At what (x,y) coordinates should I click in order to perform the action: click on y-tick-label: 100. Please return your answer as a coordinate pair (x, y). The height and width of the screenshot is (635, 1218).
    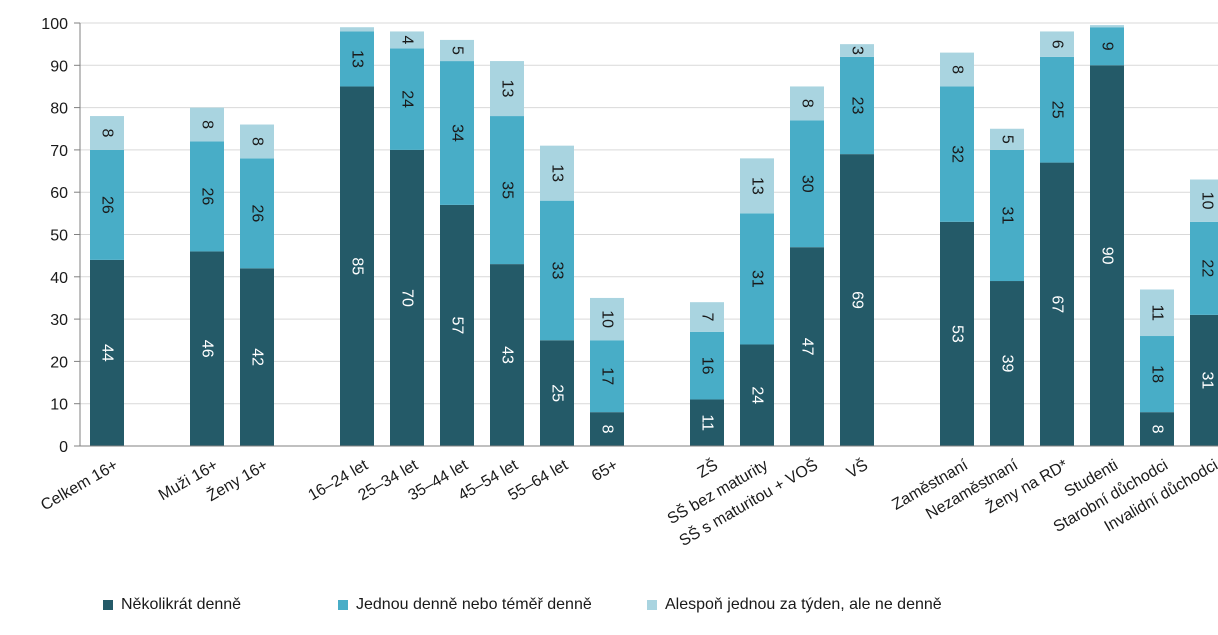
    Looking at the image, I should click on (54, 24).